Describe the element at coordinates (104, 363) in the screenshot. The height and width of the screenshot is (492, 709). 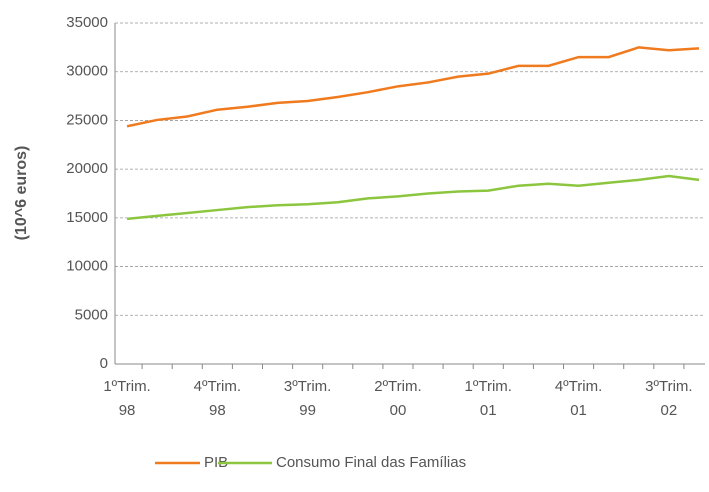
I see `y-tick-label: 0` at that location.